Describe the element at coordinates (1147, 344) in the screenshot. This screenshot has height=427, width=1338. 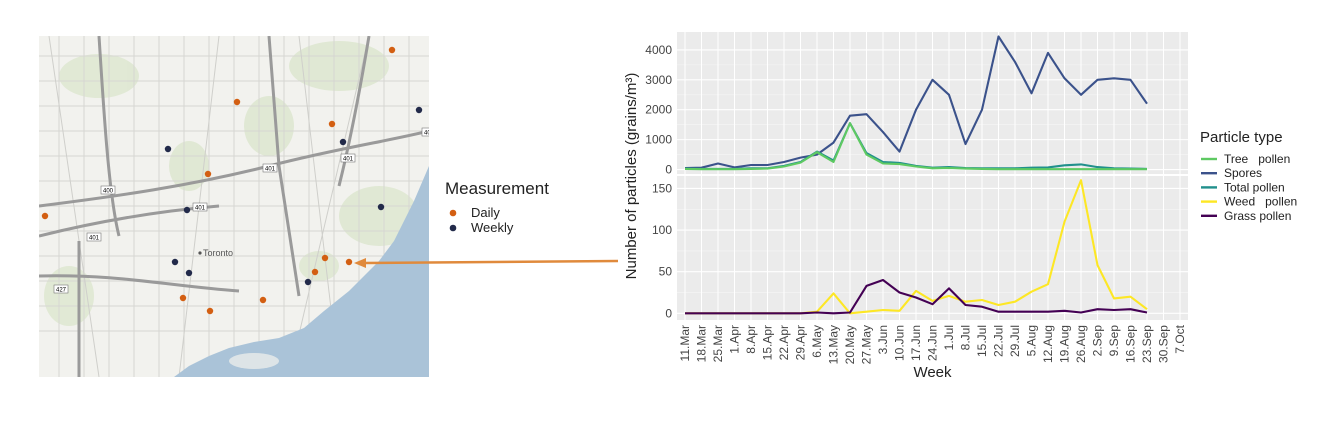
I see `x-tick-label: 23.Sep` at that location.